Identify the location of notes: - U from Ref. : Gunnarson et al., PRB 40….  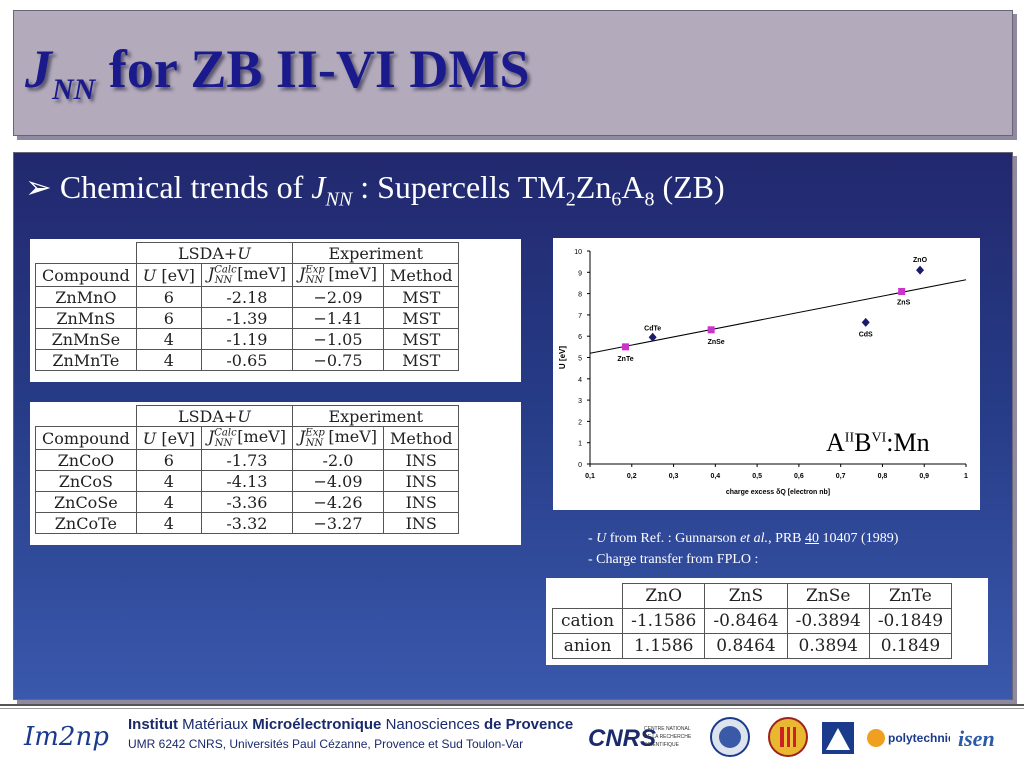
(743, 549).